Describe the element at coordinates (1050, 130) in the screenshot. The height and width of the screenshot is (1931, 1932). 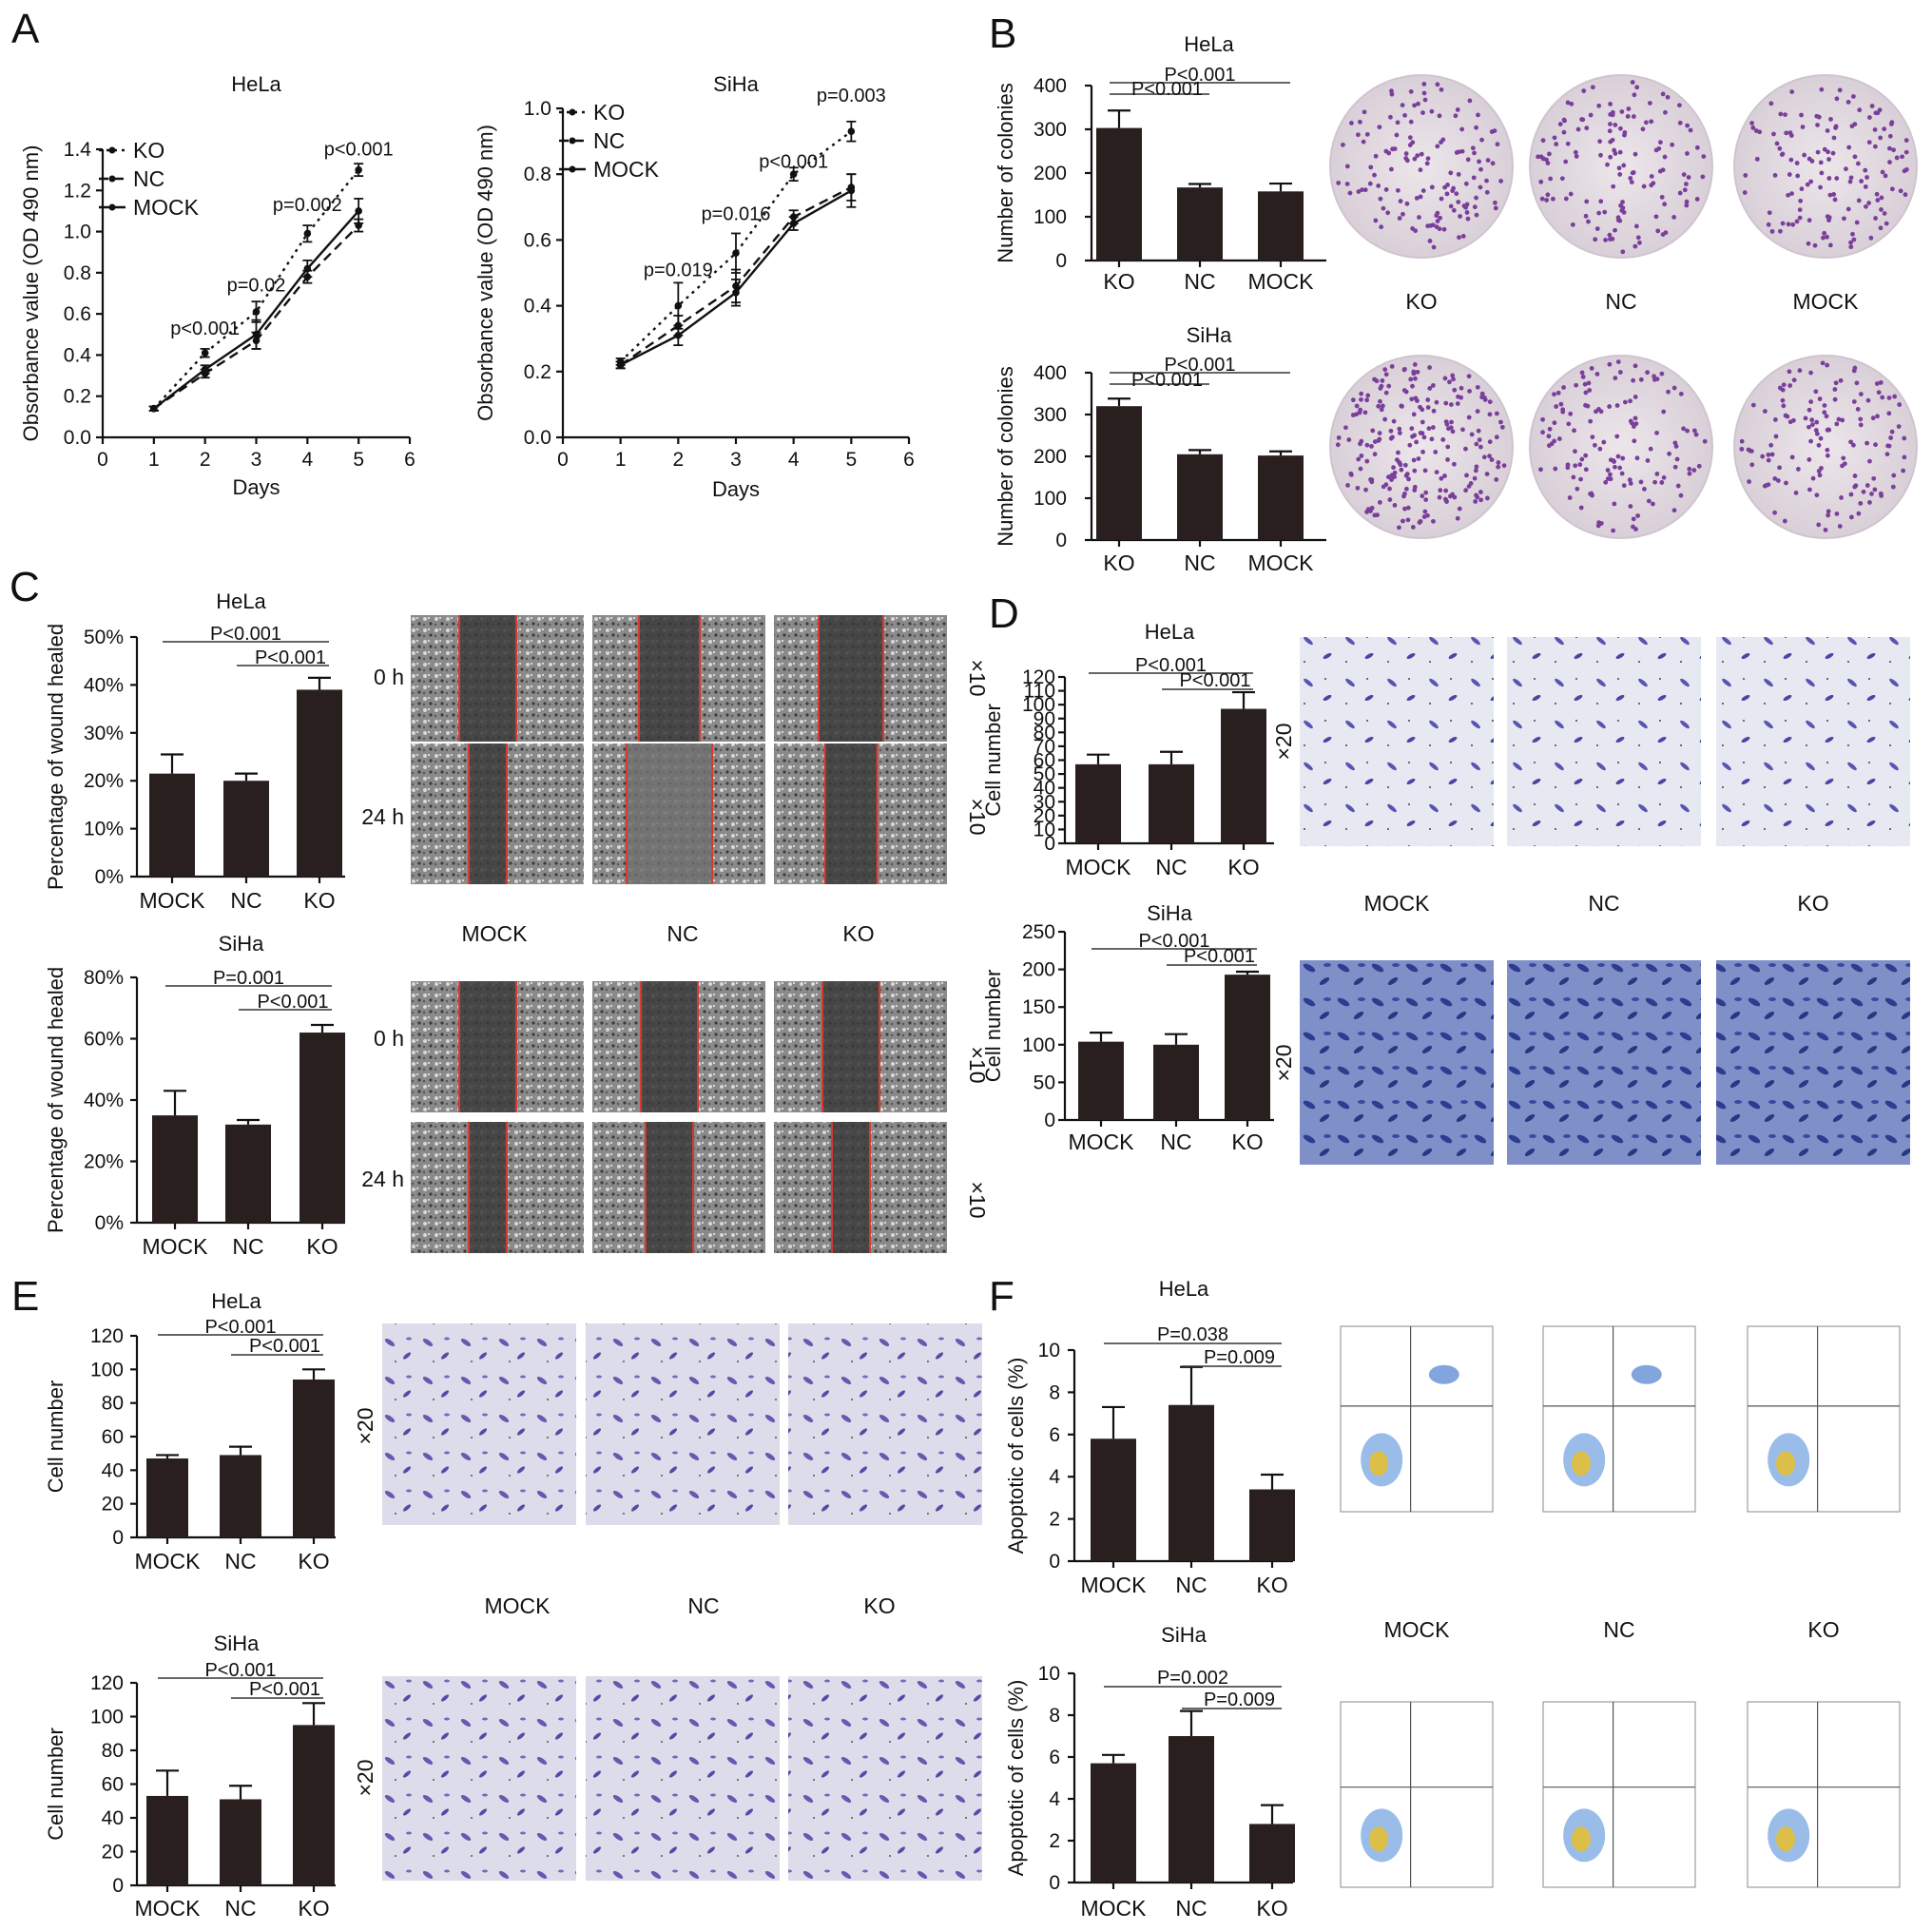
I see `y-tick-label: 300` at that location.